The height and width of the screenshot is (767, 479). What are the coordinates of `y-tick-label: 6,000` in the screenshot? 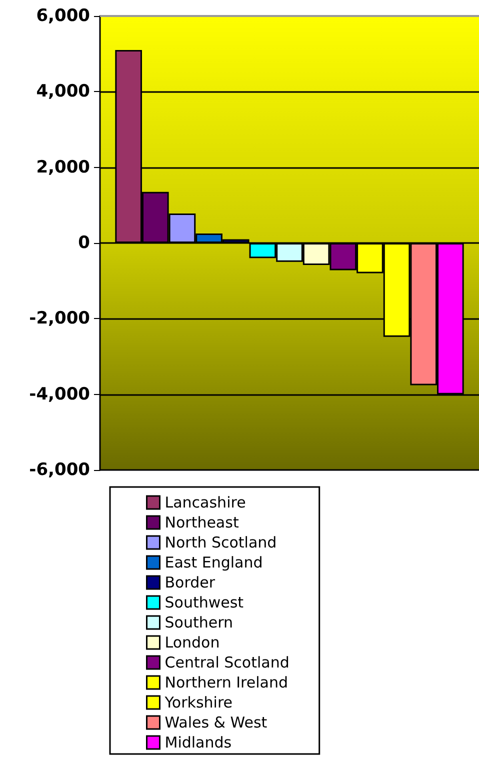 It's located at (63, 16).